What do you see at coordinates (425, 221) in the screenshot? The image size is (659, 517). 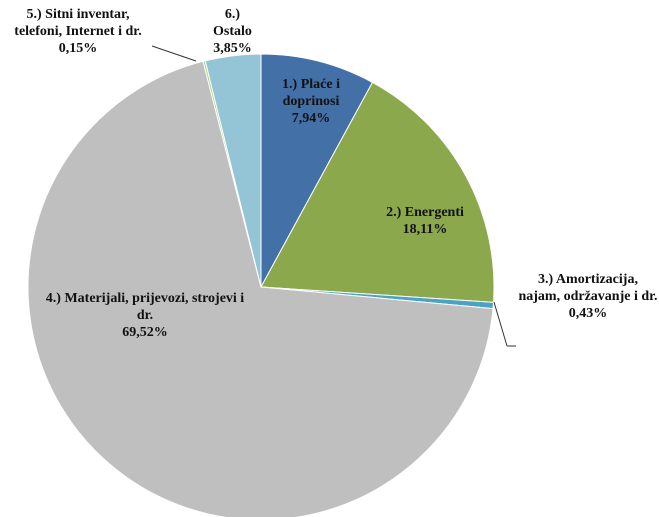 I see `slice-label: 2.) Energenti 18,11%` at bounding box center [425, 221].